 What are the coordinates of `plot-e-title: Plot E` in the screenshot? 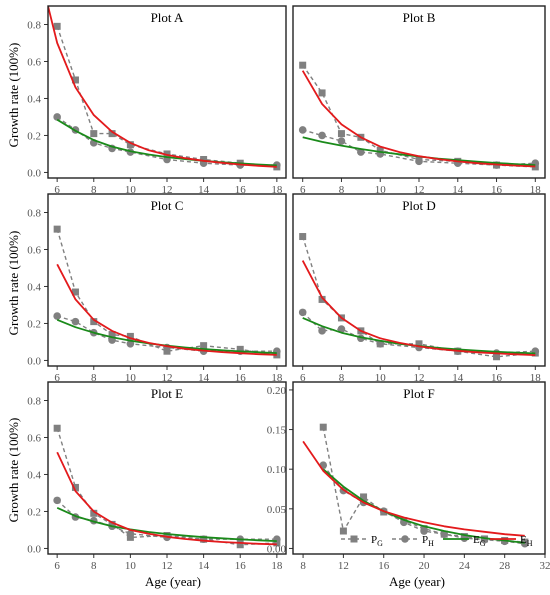 It's located at (167, 393).